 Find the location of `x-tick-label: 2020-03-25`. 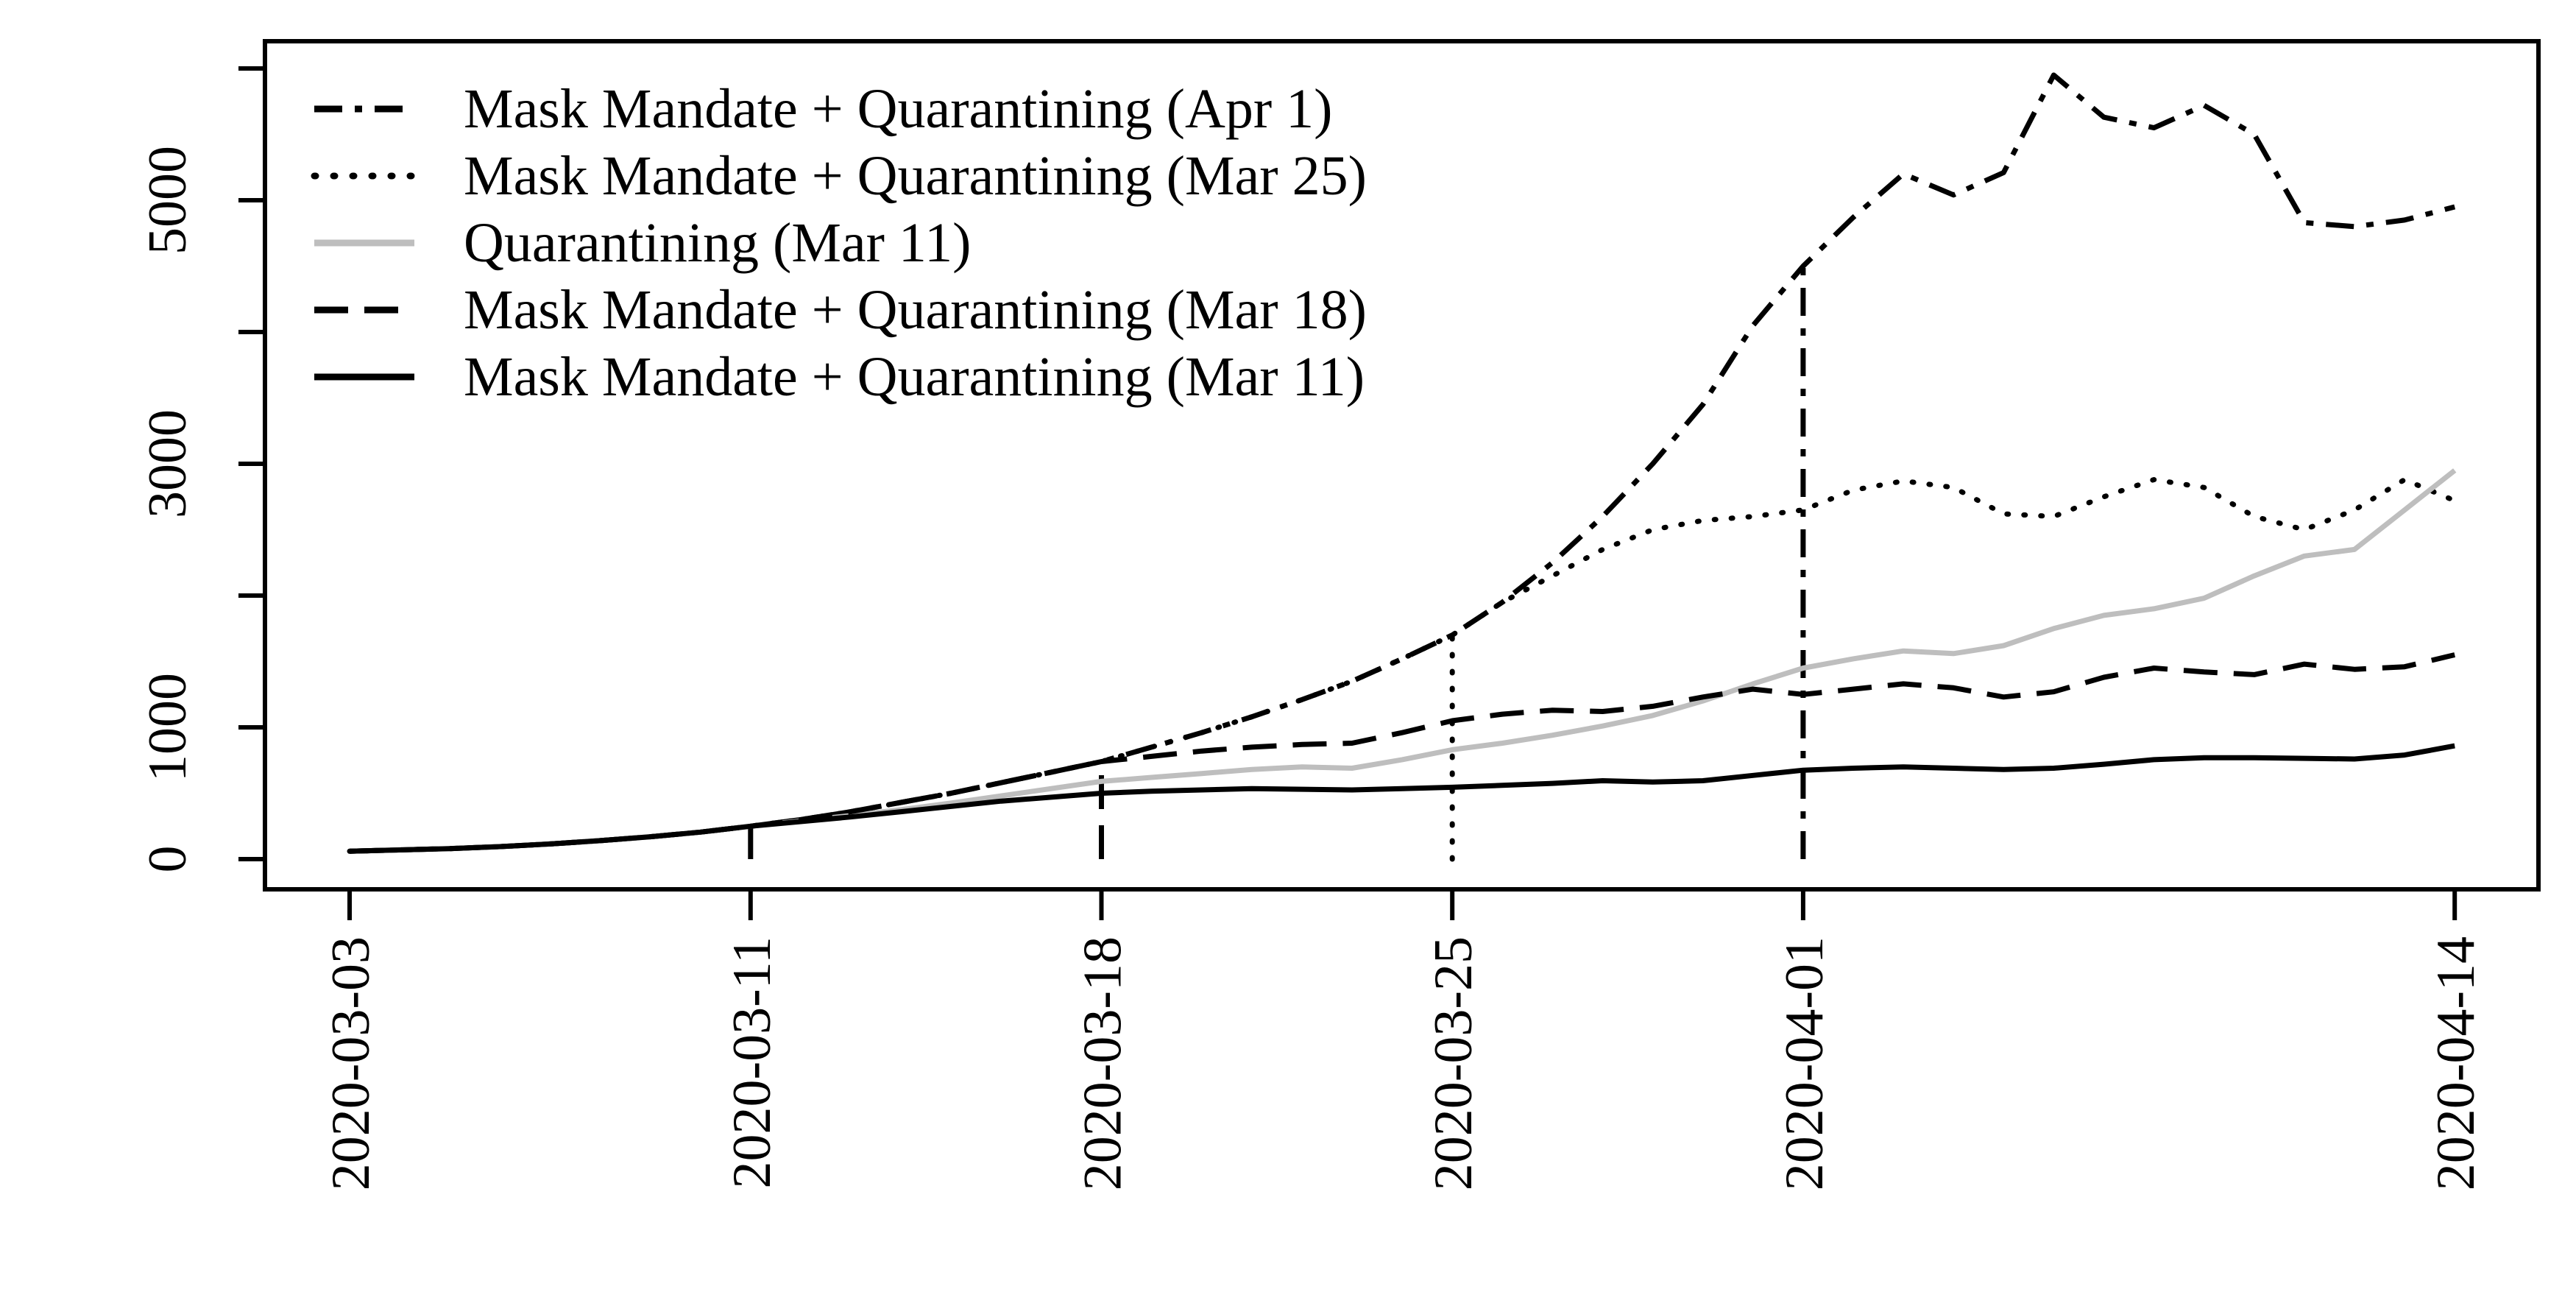

x-tick-label: 2020-03-25 is located at coordinates (1453, 1063).